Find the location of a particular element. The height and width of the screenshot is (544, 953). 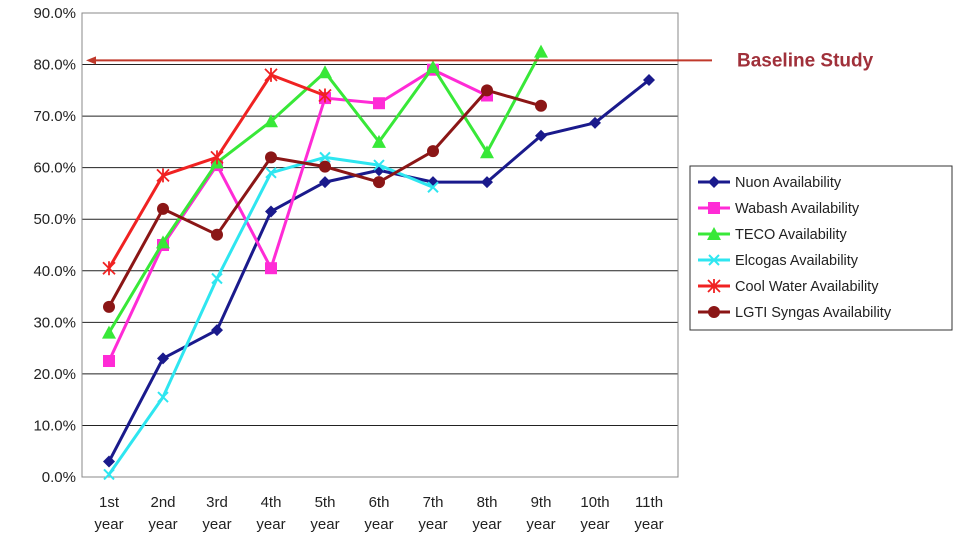

y-tick-label: 30.0% is located at coordinates (54, 322).